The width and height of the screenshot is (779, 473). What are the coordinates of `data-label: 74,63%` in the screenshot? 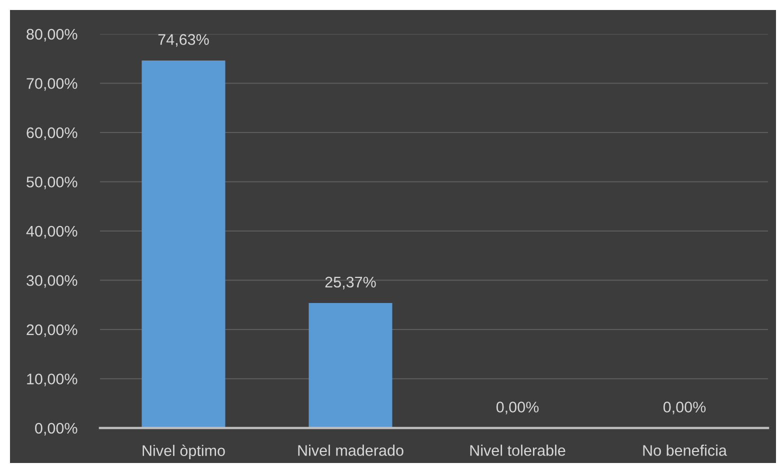 It's located at (183, 40).